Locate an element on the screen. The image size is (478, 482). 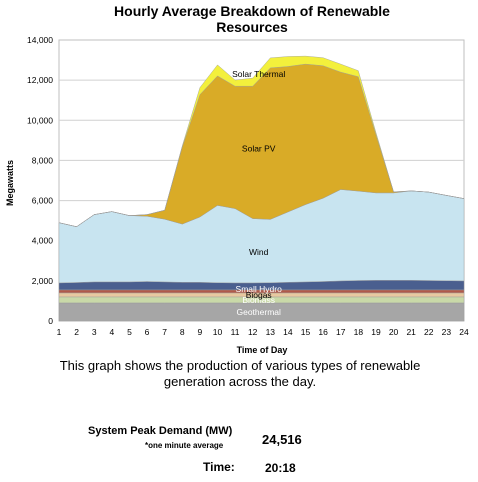
x-tick-label: 14 is located at coordinates (288, 332).